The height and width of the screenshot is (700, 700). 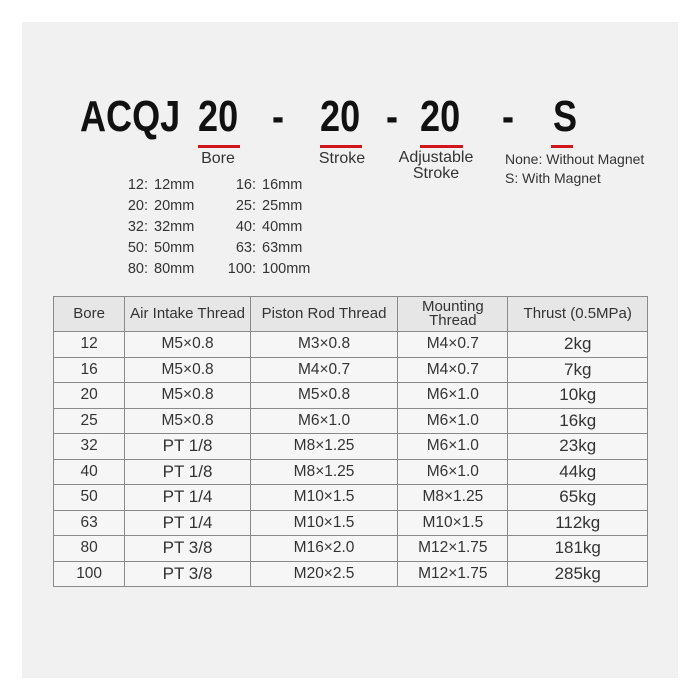 What do you see at coordinates (137, 227) in the screenshot?
I see `bore-size-text: 32:` at bounding box center [137, 227].